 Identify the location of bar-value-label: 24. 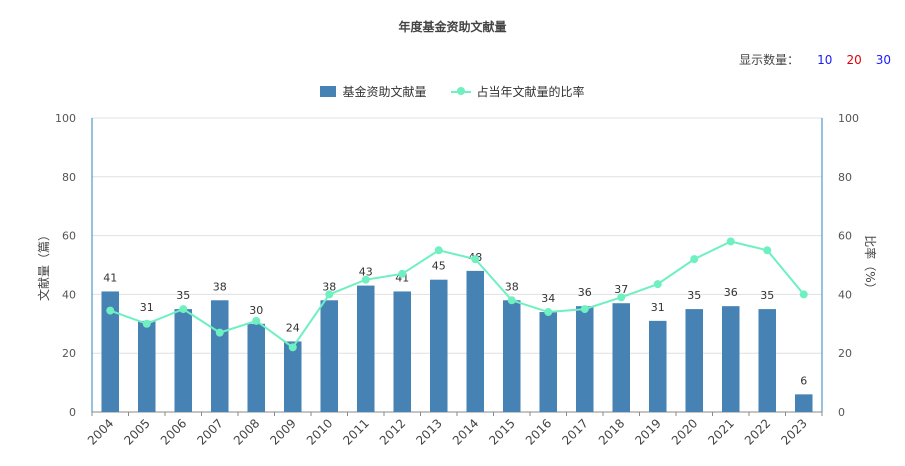
(293, 327).